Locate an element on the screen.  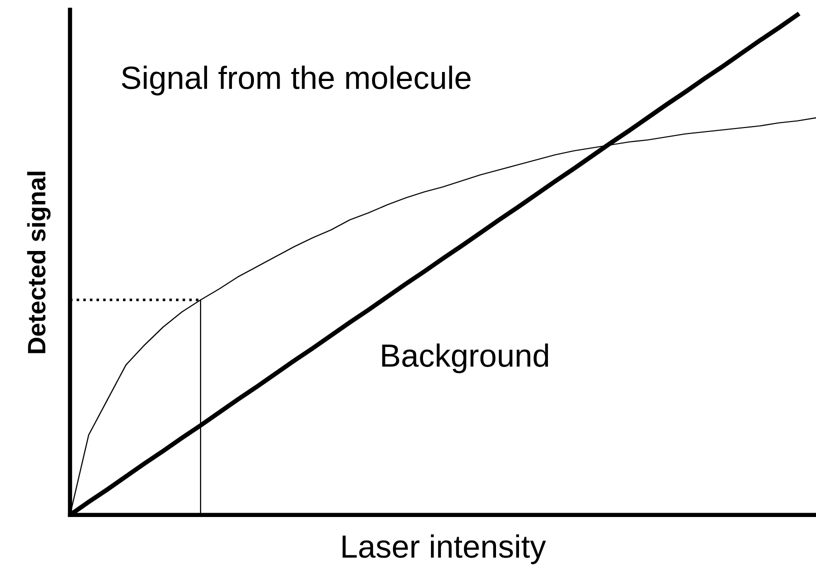
x-axis-title: Laser intensity is located at coordinates (444, 549).